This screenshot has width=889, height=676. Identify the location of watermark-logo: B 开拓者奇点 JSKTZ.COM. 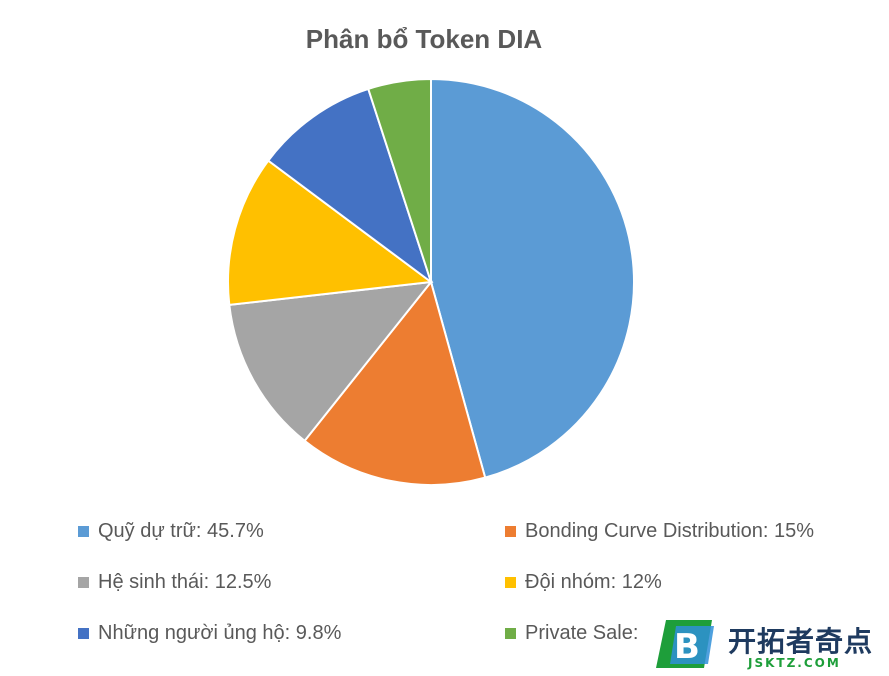
(768, 645).